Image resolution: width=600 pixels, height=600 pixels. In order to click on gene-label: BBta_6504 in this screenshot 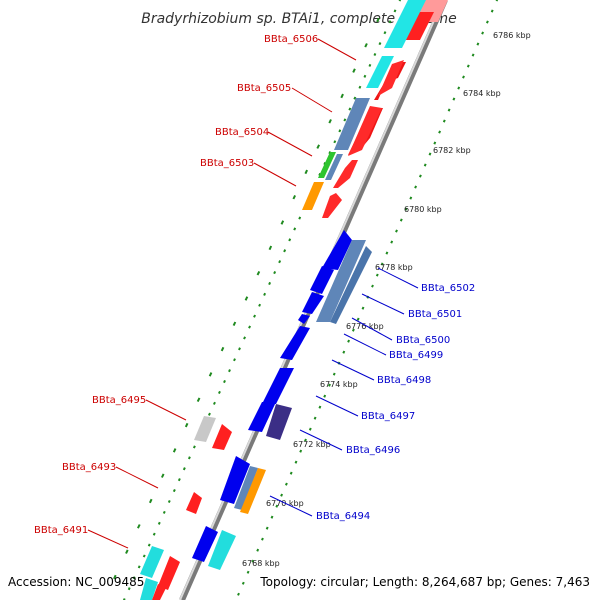, I will do `click(242, 132)`.